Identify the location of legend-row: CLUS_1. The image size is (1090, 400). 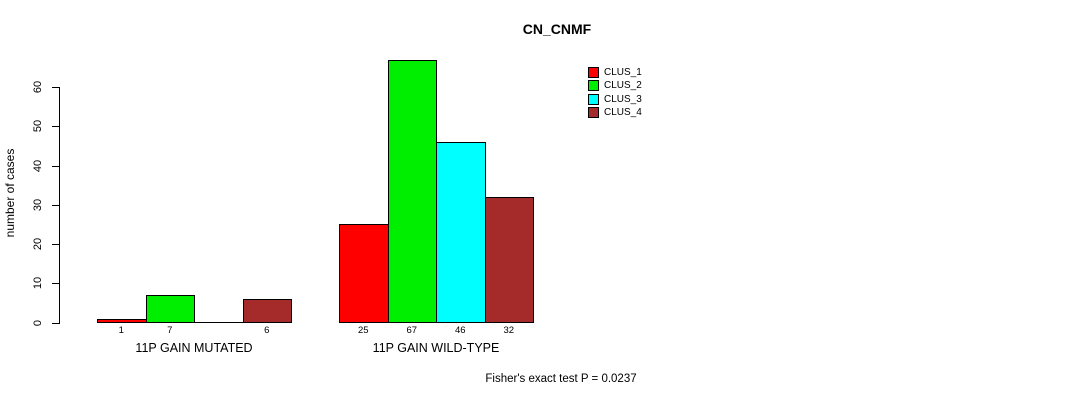
(615, 72).